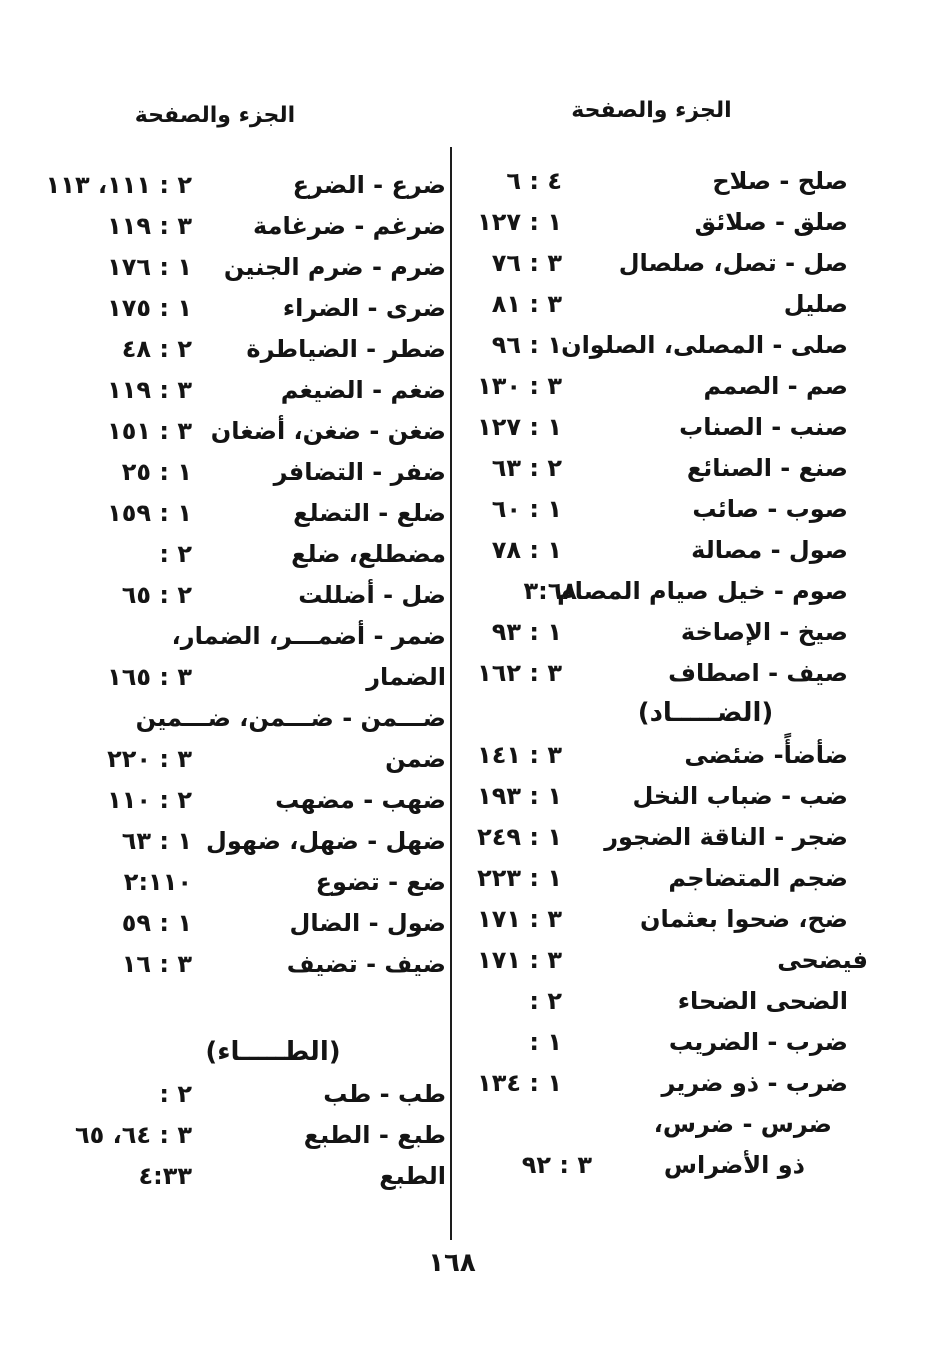 The image size is (928, 1351). What do you see at coordinates (815, 303) in the screenshot?
I see `entry-term: صليل` at bounding box center [815, 303].